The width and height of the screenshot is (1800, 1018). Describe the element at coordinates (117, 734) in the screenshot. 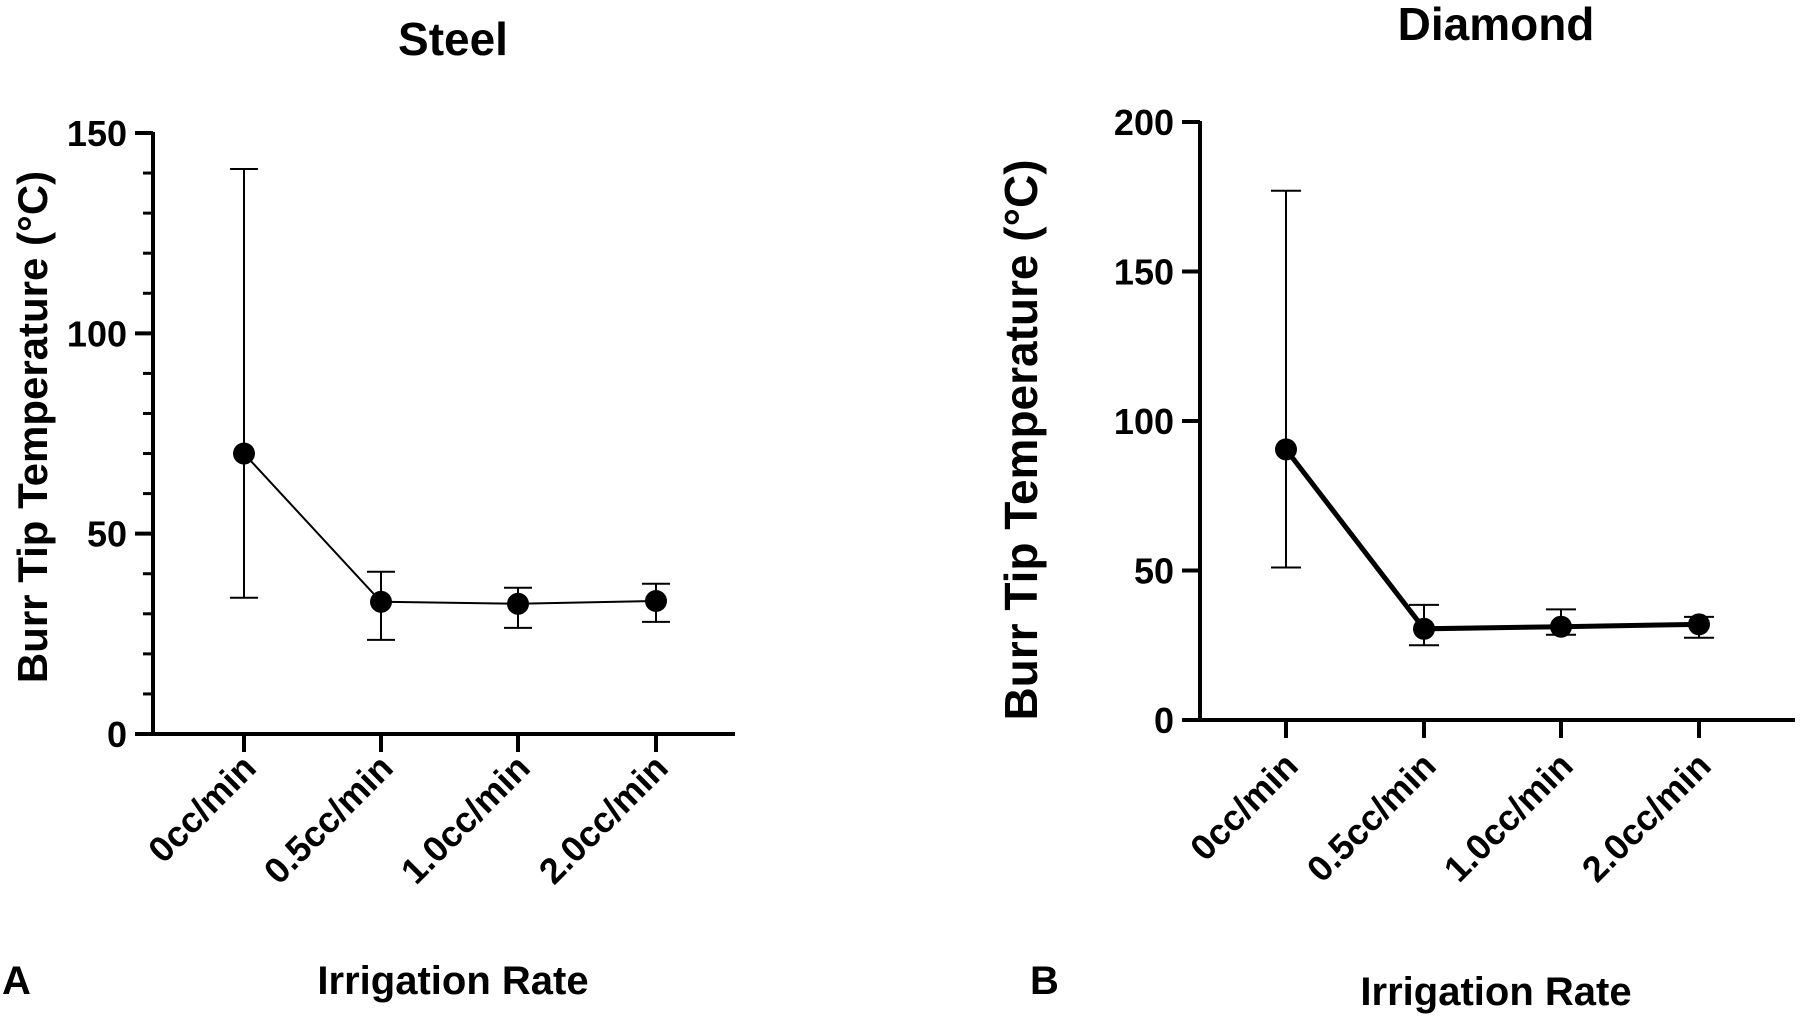

I see `panel-a-y-tick-label: 0` at that location.